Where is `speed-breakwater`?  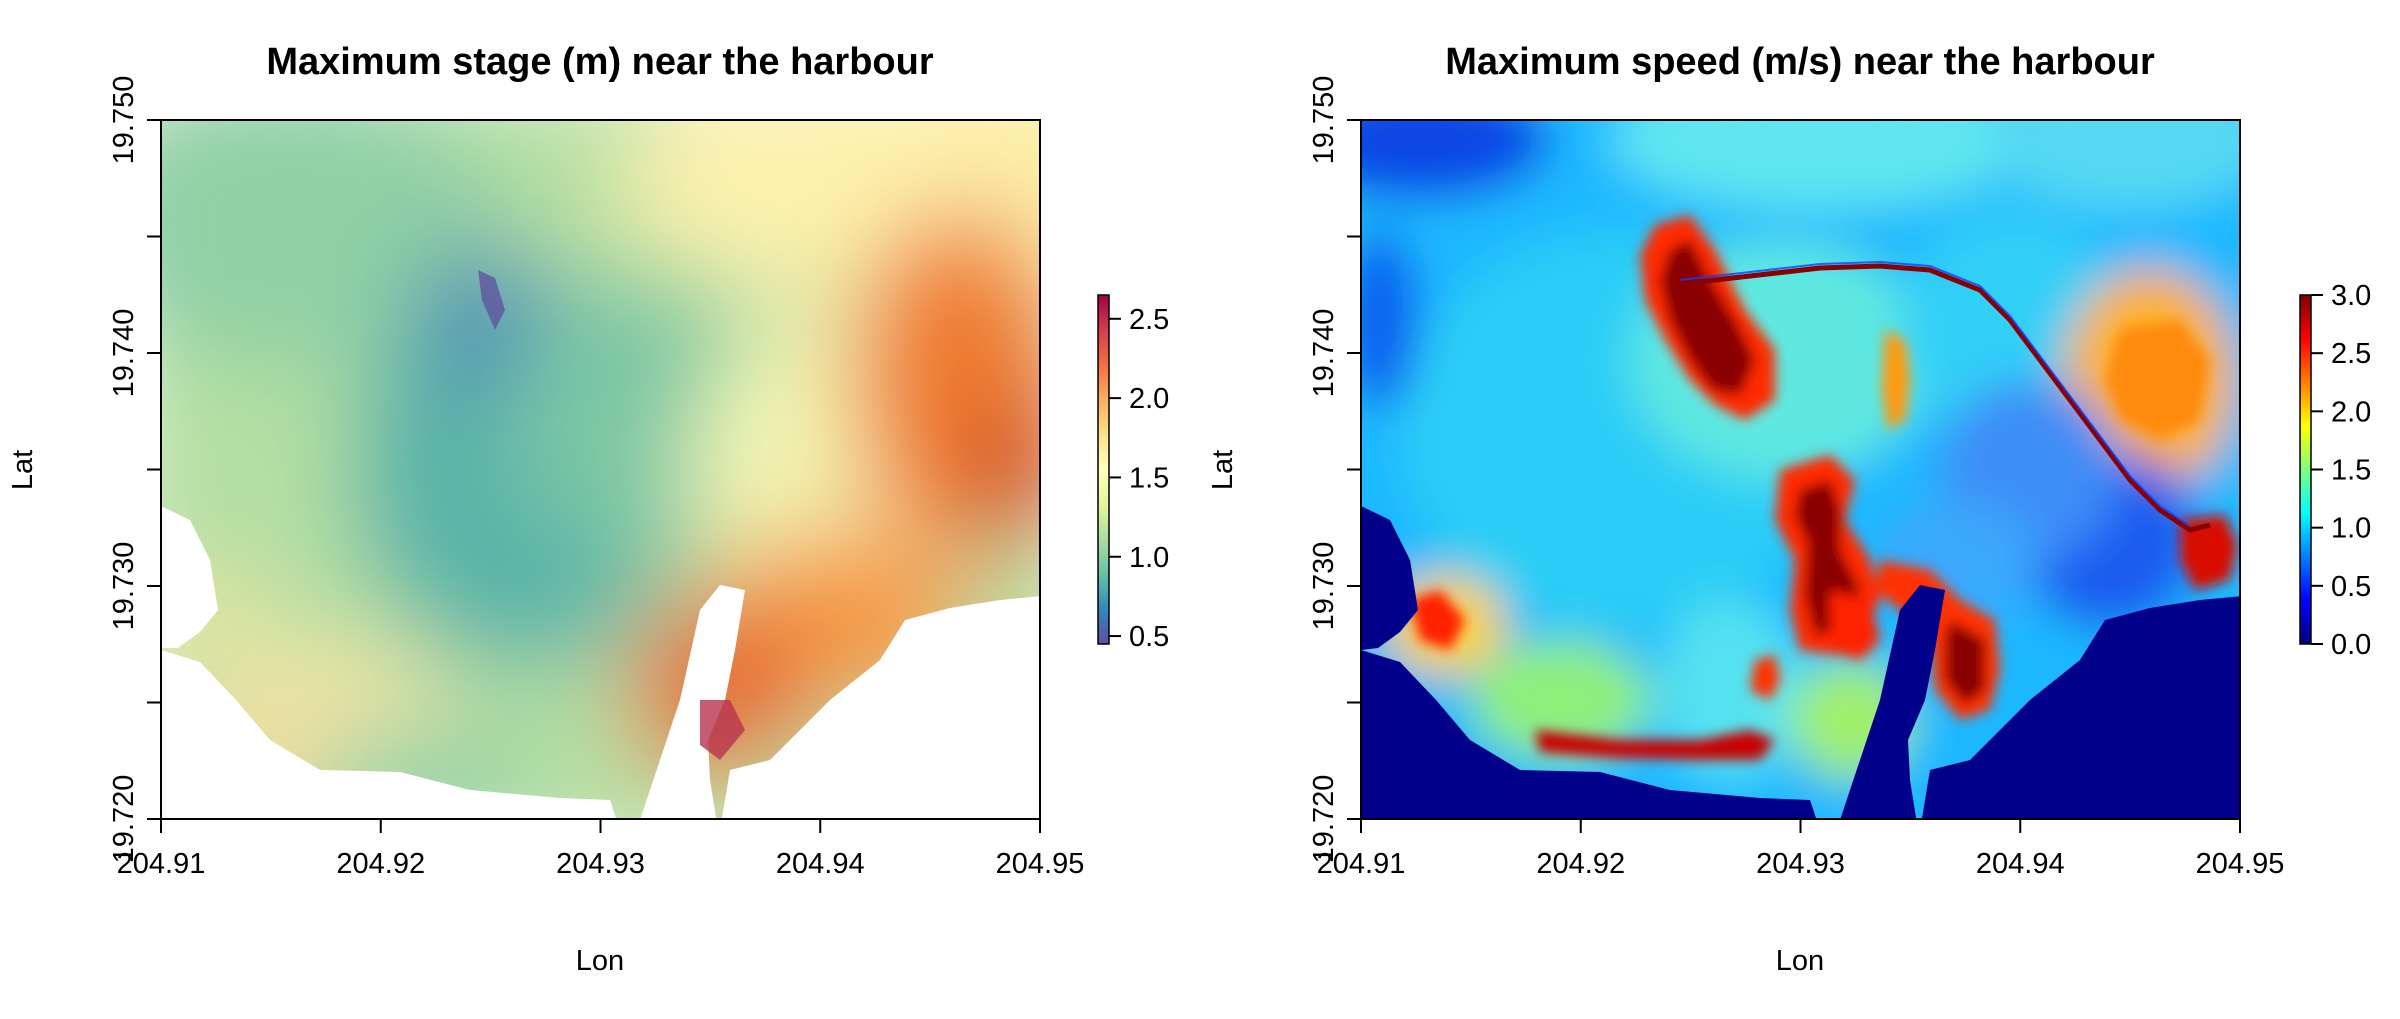
speed-breakwater is located at coordinates (1945, 398).